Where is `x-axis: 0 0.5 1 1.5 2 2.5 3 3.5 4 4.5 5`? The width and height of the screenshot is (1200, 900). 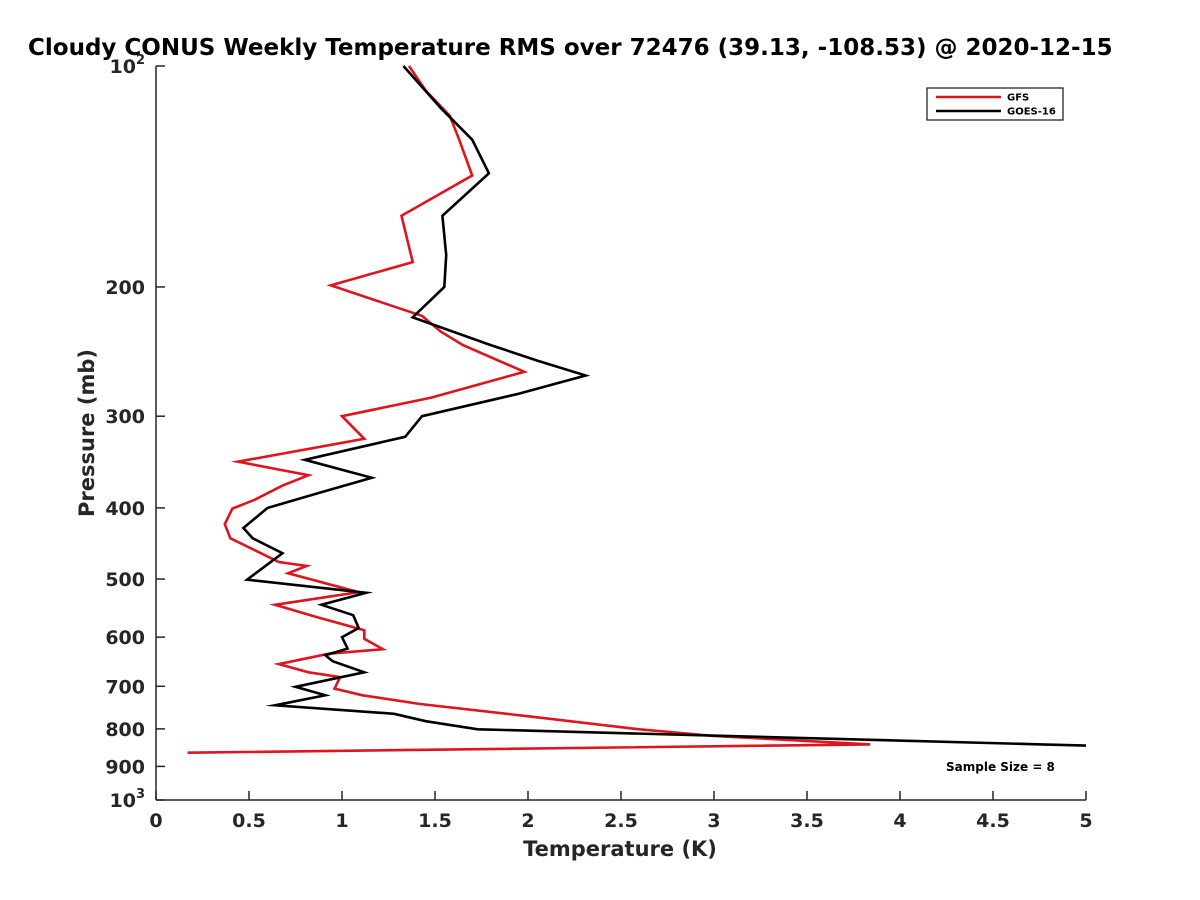
x-axis: 0 0.5 1 1.5 2 2.5 3 3.5 4 4.5 5 is located at coordinates (621, 811).